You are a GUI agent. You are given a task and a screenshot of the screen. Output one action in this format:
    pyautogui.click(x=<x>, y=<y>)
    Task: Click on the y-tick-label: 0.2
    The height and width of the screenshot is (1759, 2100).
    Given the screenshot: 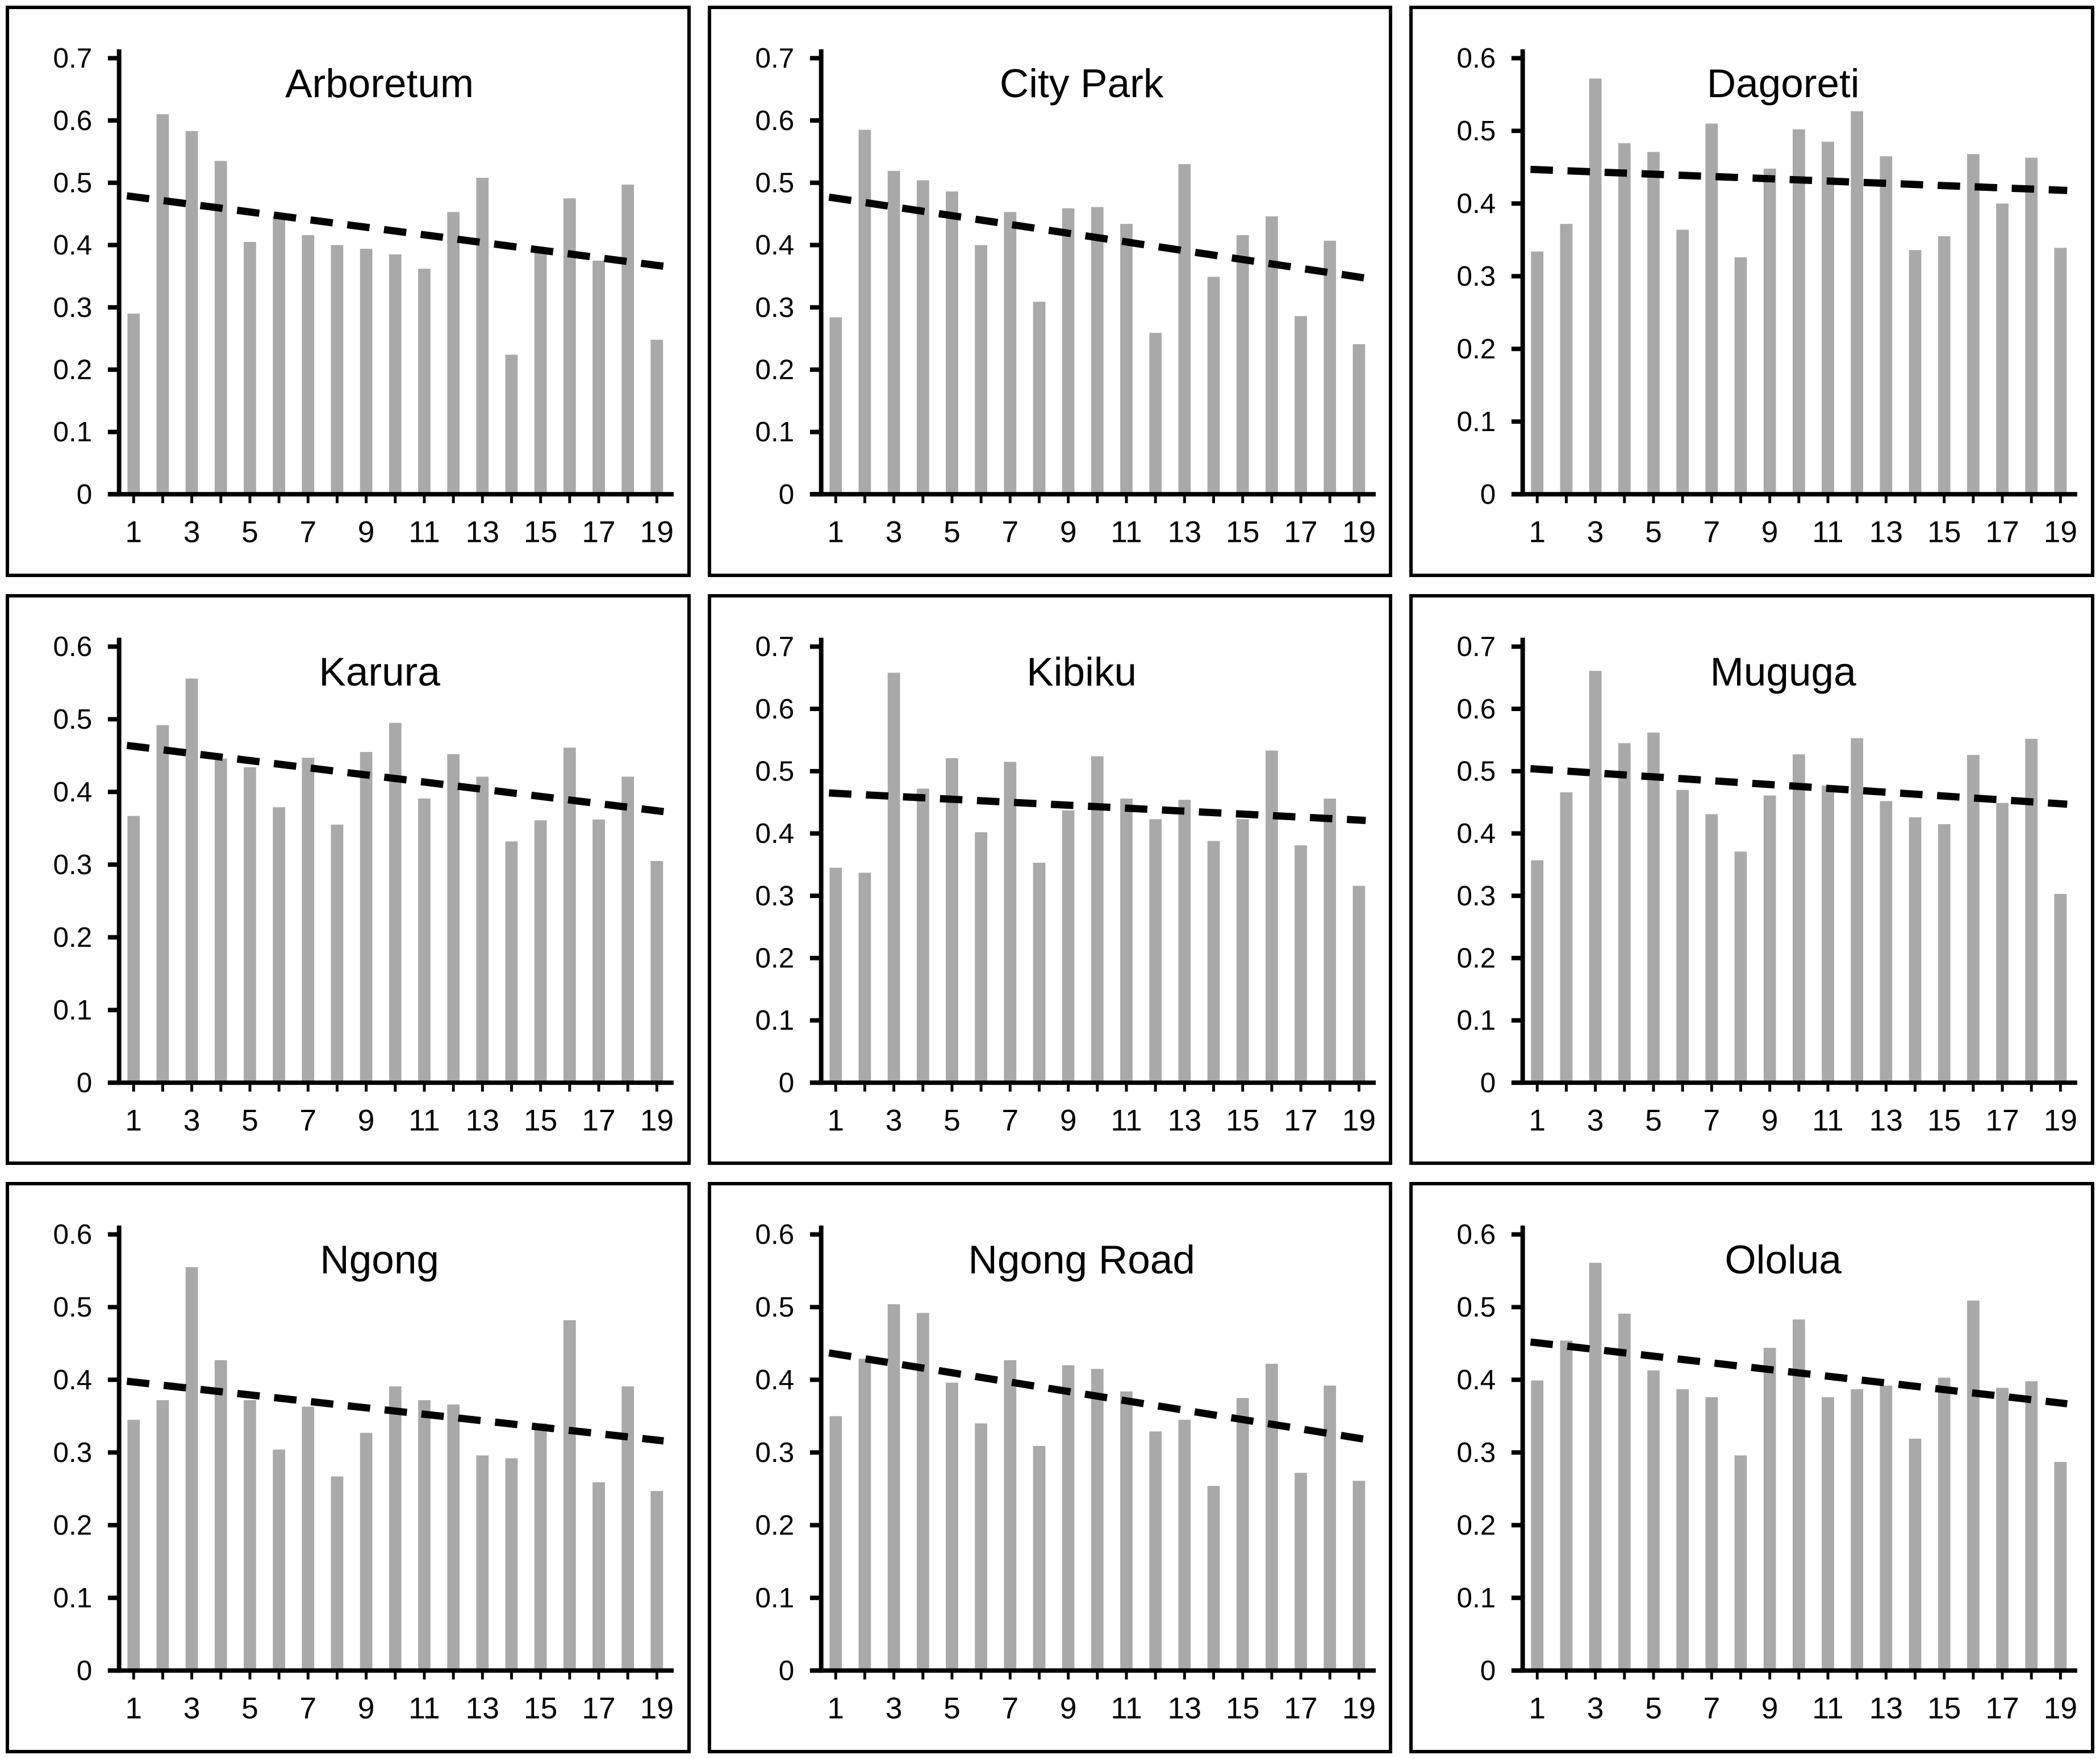 What is the action you would take?
    pyautogui.click(x=73, y=370)
    